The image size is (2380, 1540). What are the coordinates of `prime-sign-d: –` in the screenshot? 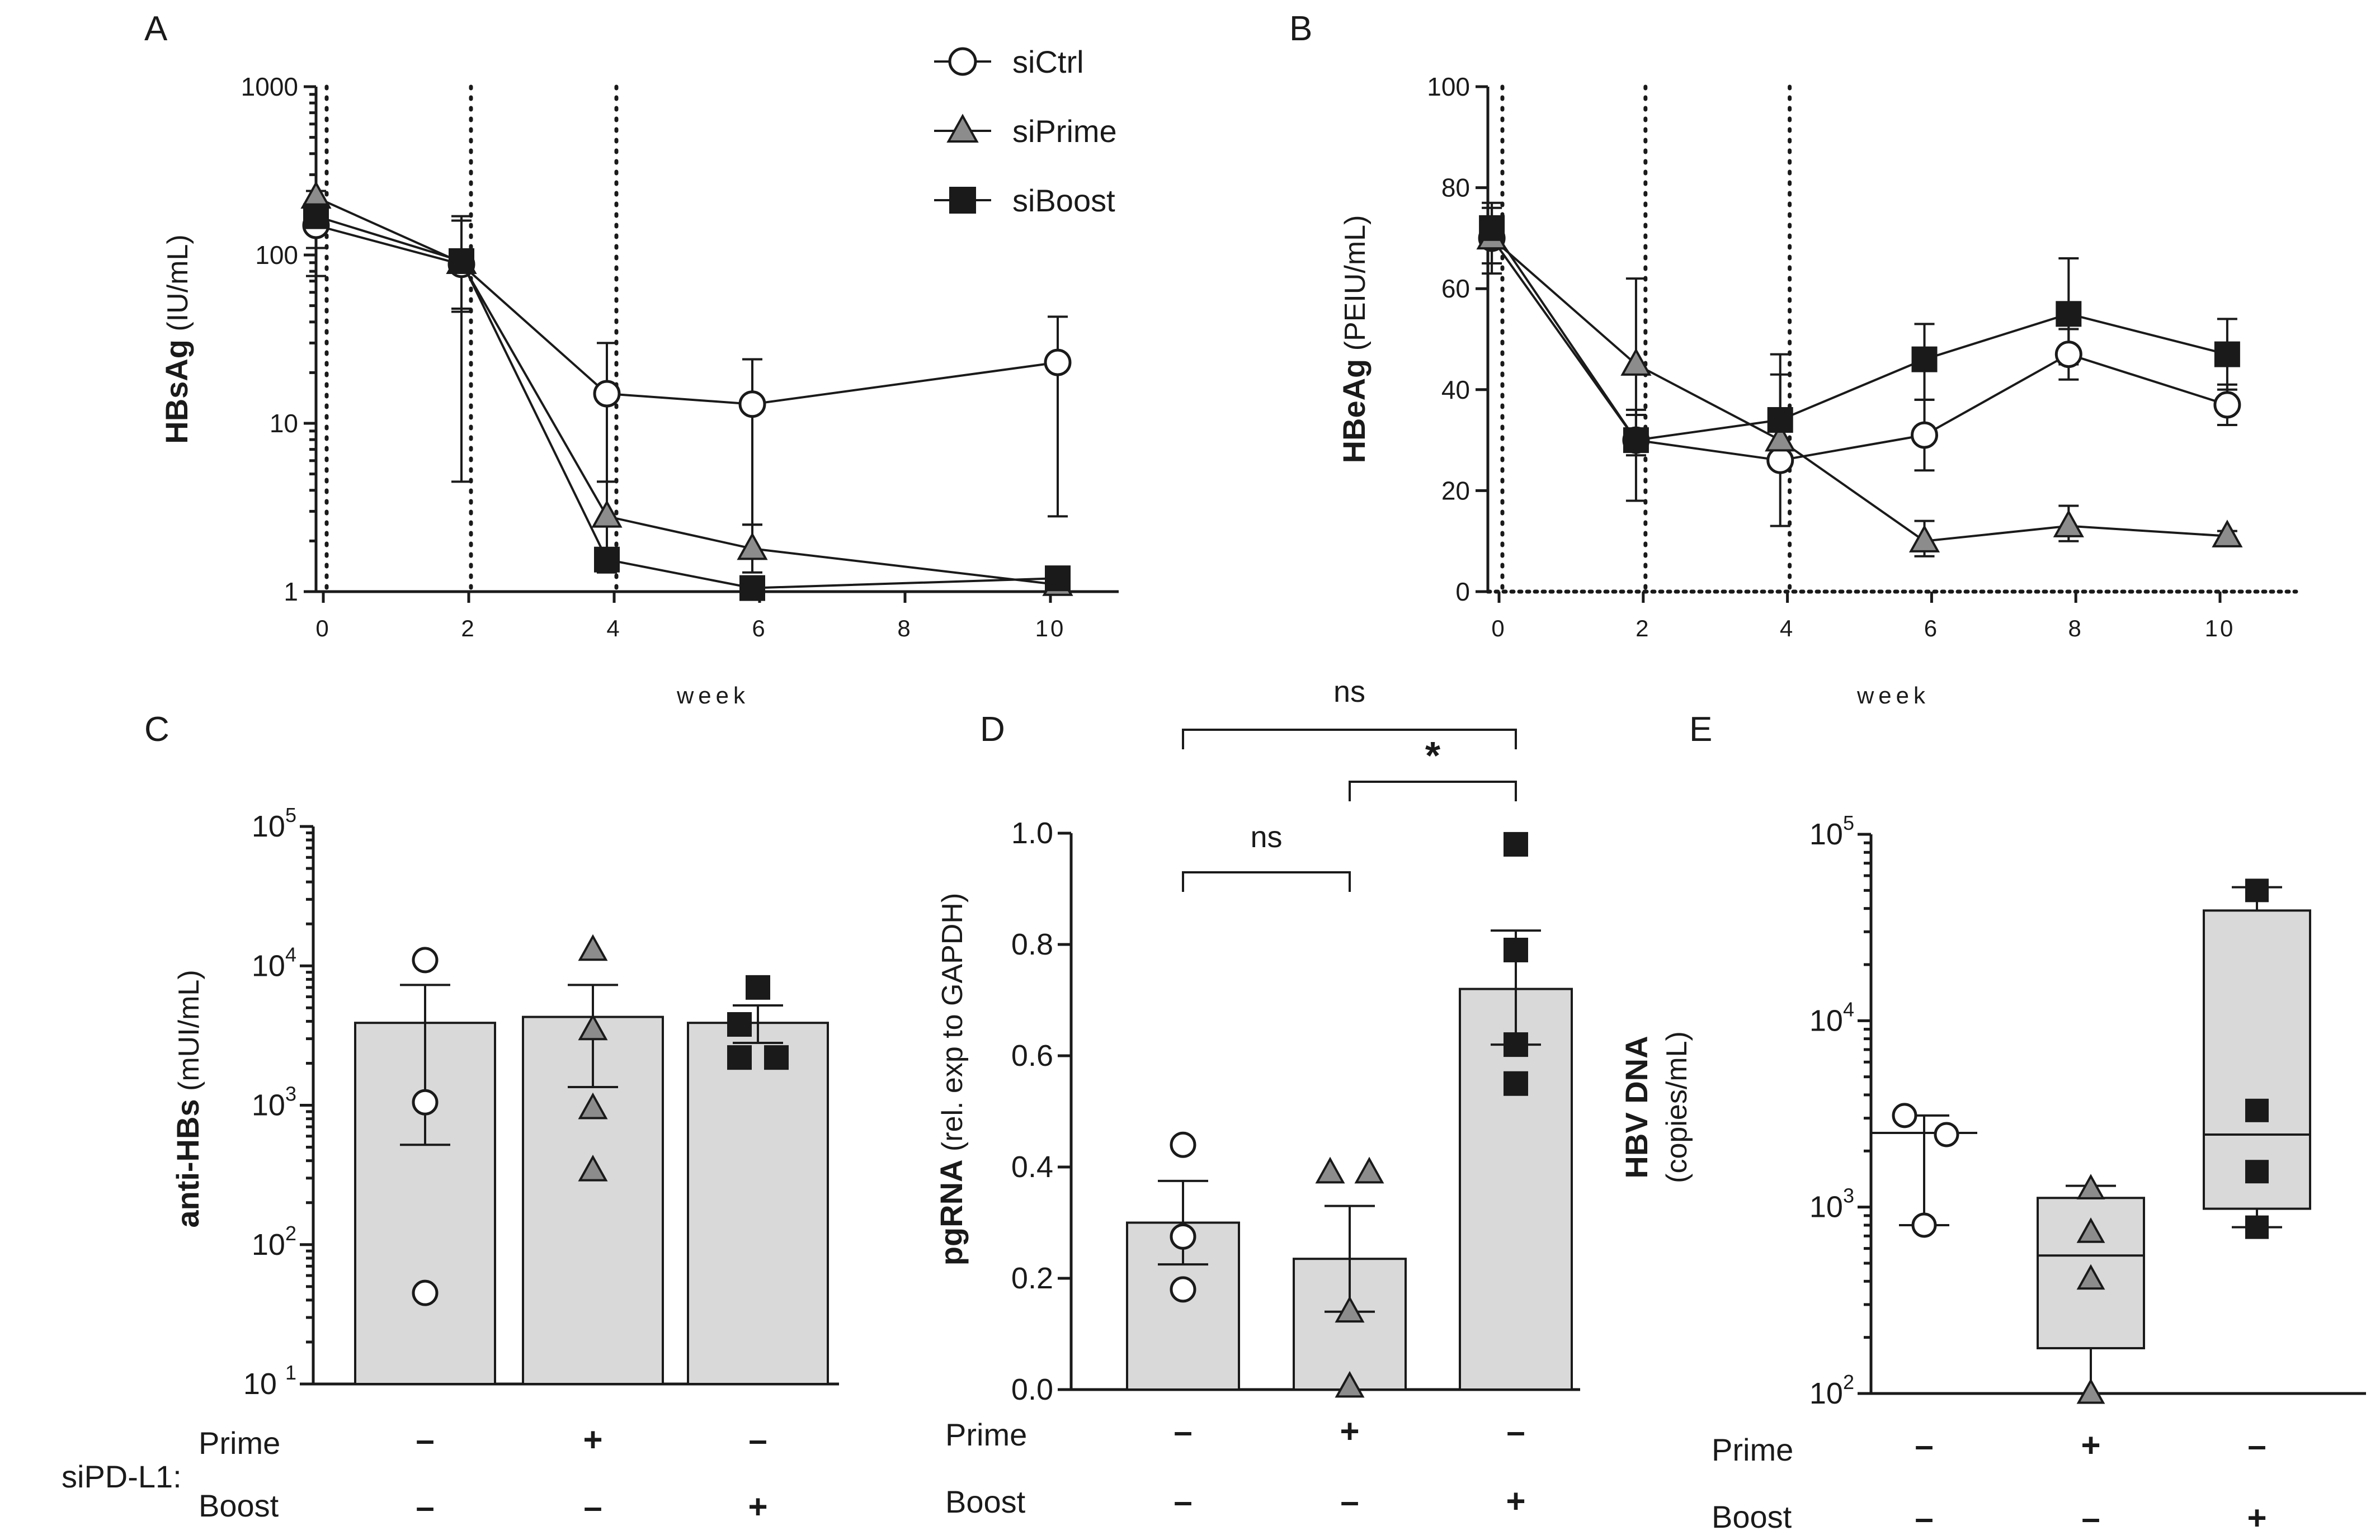 It's located at (1515, 1431).